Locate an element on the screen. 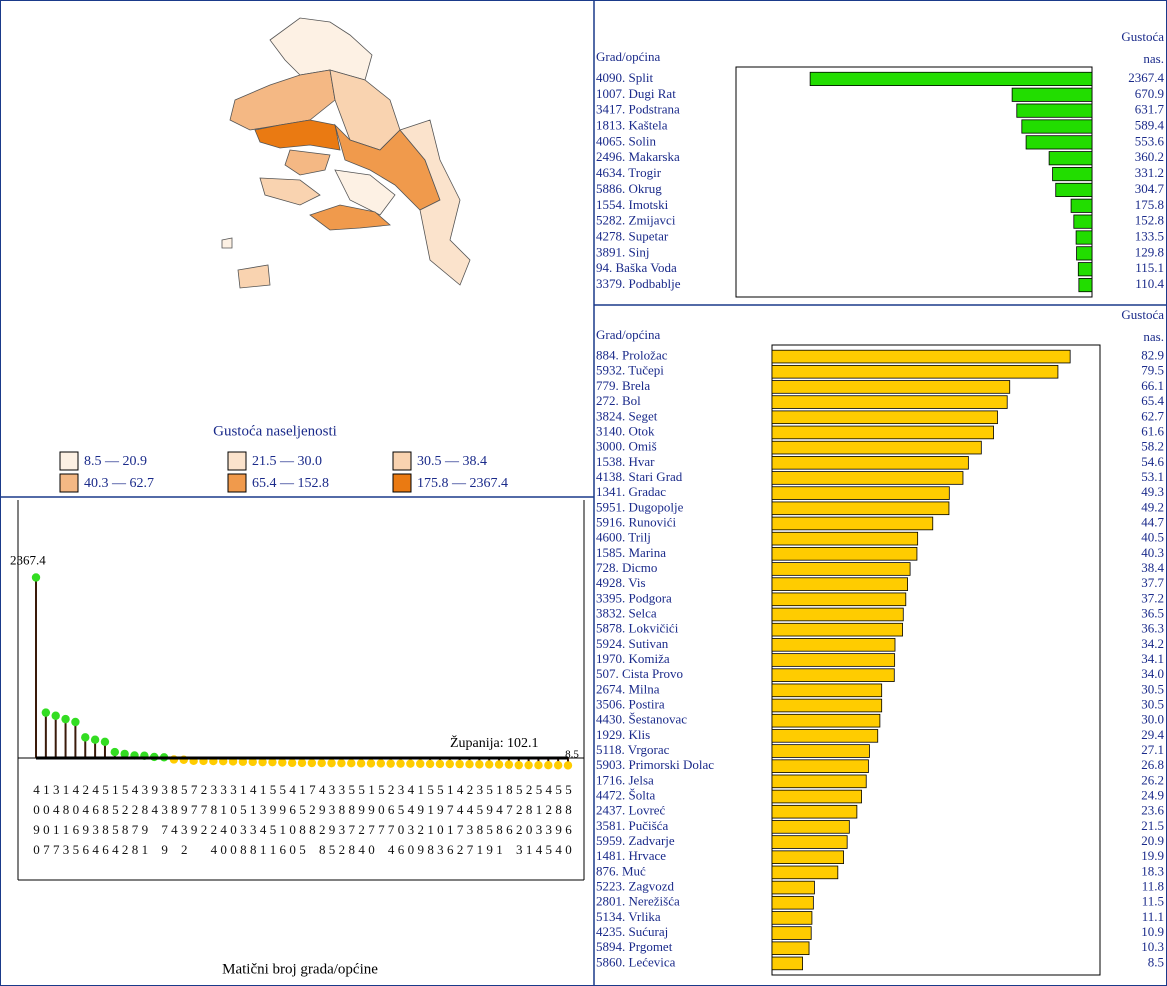 This screenshot has height=986, width=1167. x-tick-label: 876 is located at coordinates (509, 812).